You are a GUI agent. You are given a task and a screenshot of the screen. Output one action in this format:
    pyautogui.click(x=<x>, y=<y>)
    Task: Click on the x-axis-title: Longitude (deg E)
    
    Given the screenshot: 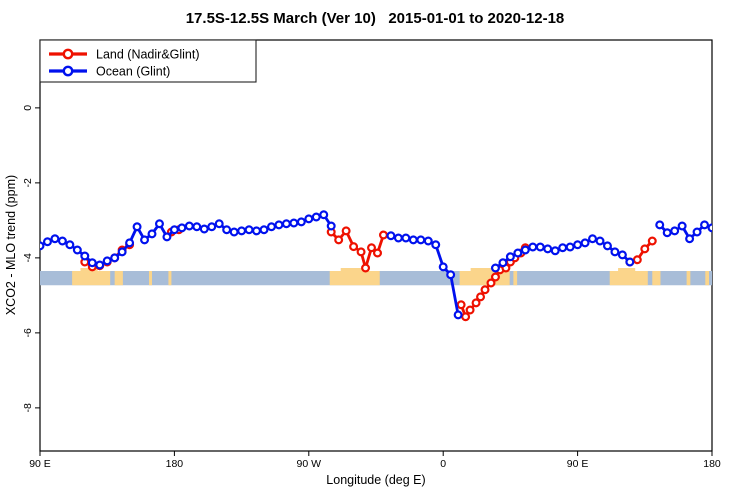 What is the action you would take?
    pyautogui.click(x=375, y=480)
    